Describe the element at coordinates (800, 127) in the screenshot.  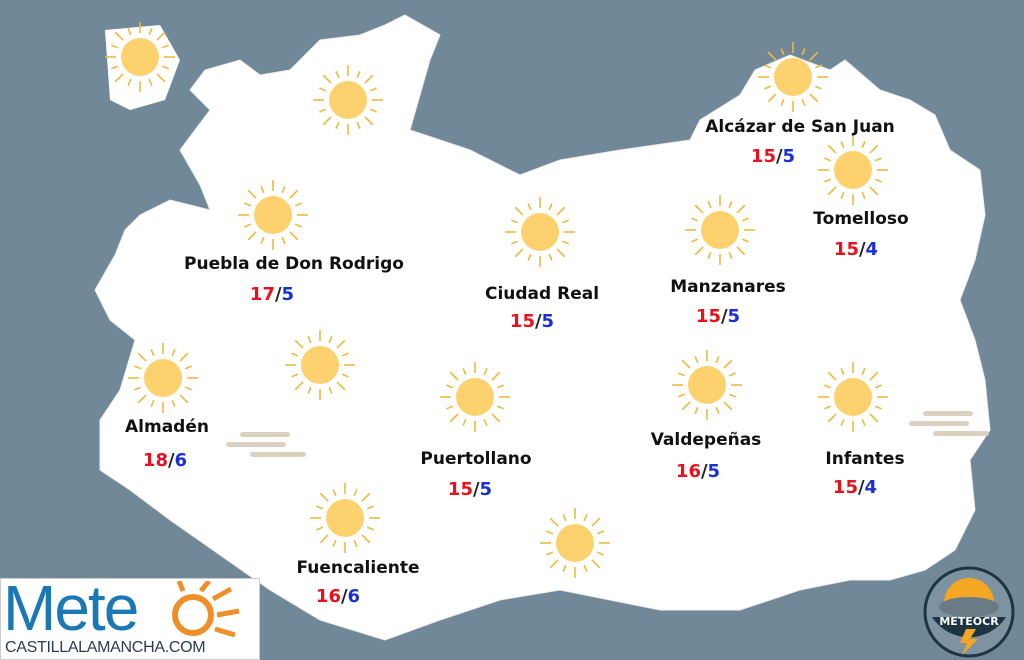
I see `city-label: Alcázar de San Juan` at that location.